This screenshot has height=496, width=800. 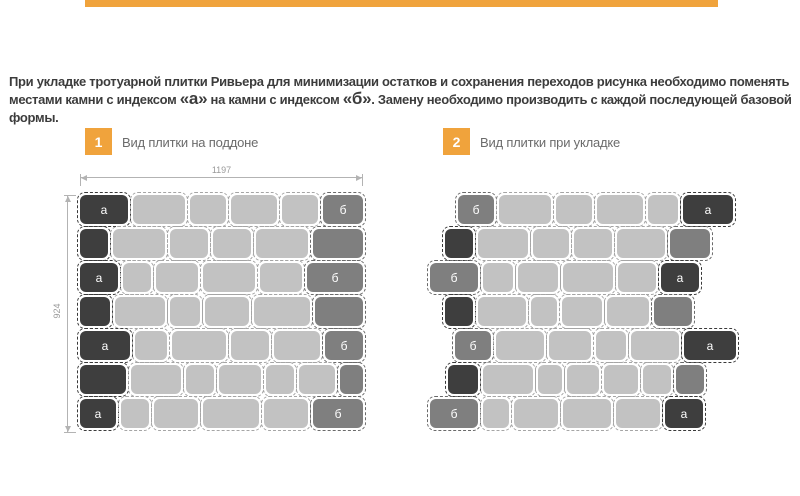 I want to click on dimension-height-line, so click(x=70, y=314).